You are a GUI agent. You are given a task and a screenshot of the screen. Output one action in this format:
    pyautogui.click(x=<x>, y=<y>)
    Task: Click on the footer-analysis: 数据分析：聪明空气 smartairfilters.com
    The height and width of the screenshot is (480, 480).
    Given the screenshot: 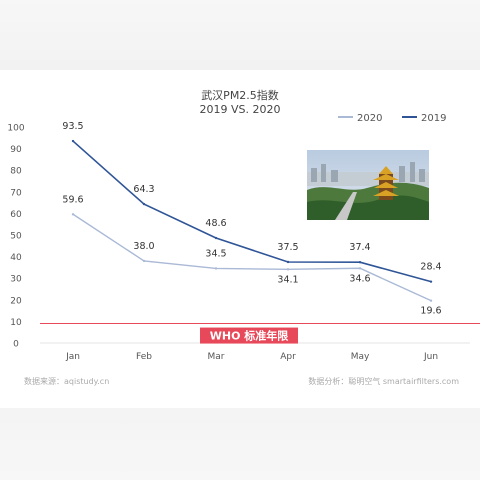 What is the action you would take?
    pyautogui.click(x=383, y=381)
    